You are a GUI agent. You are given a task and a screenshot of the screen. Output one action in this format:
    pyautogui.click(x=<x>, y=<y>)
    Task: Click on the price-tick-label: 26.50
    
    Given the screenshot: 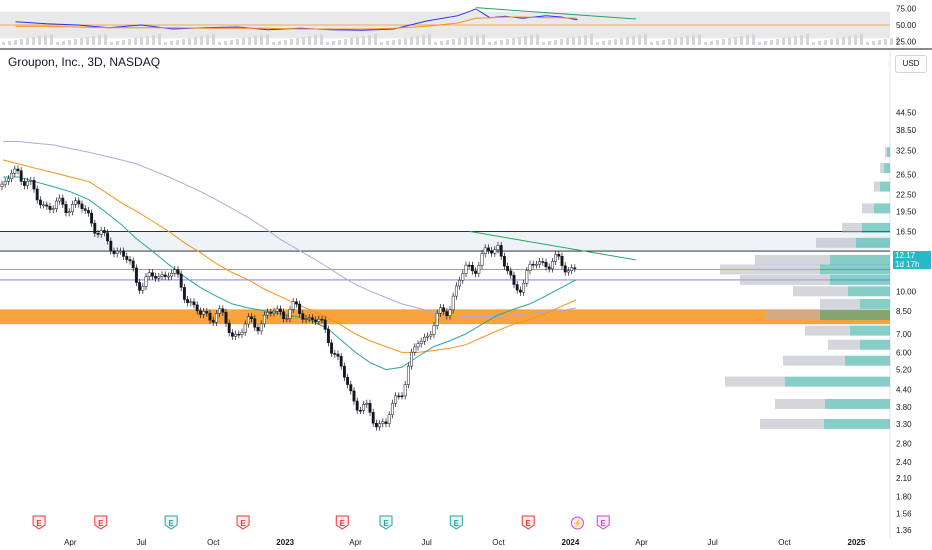 What is the action you would take?
    pyautogui.click(x=906, y=175)
    